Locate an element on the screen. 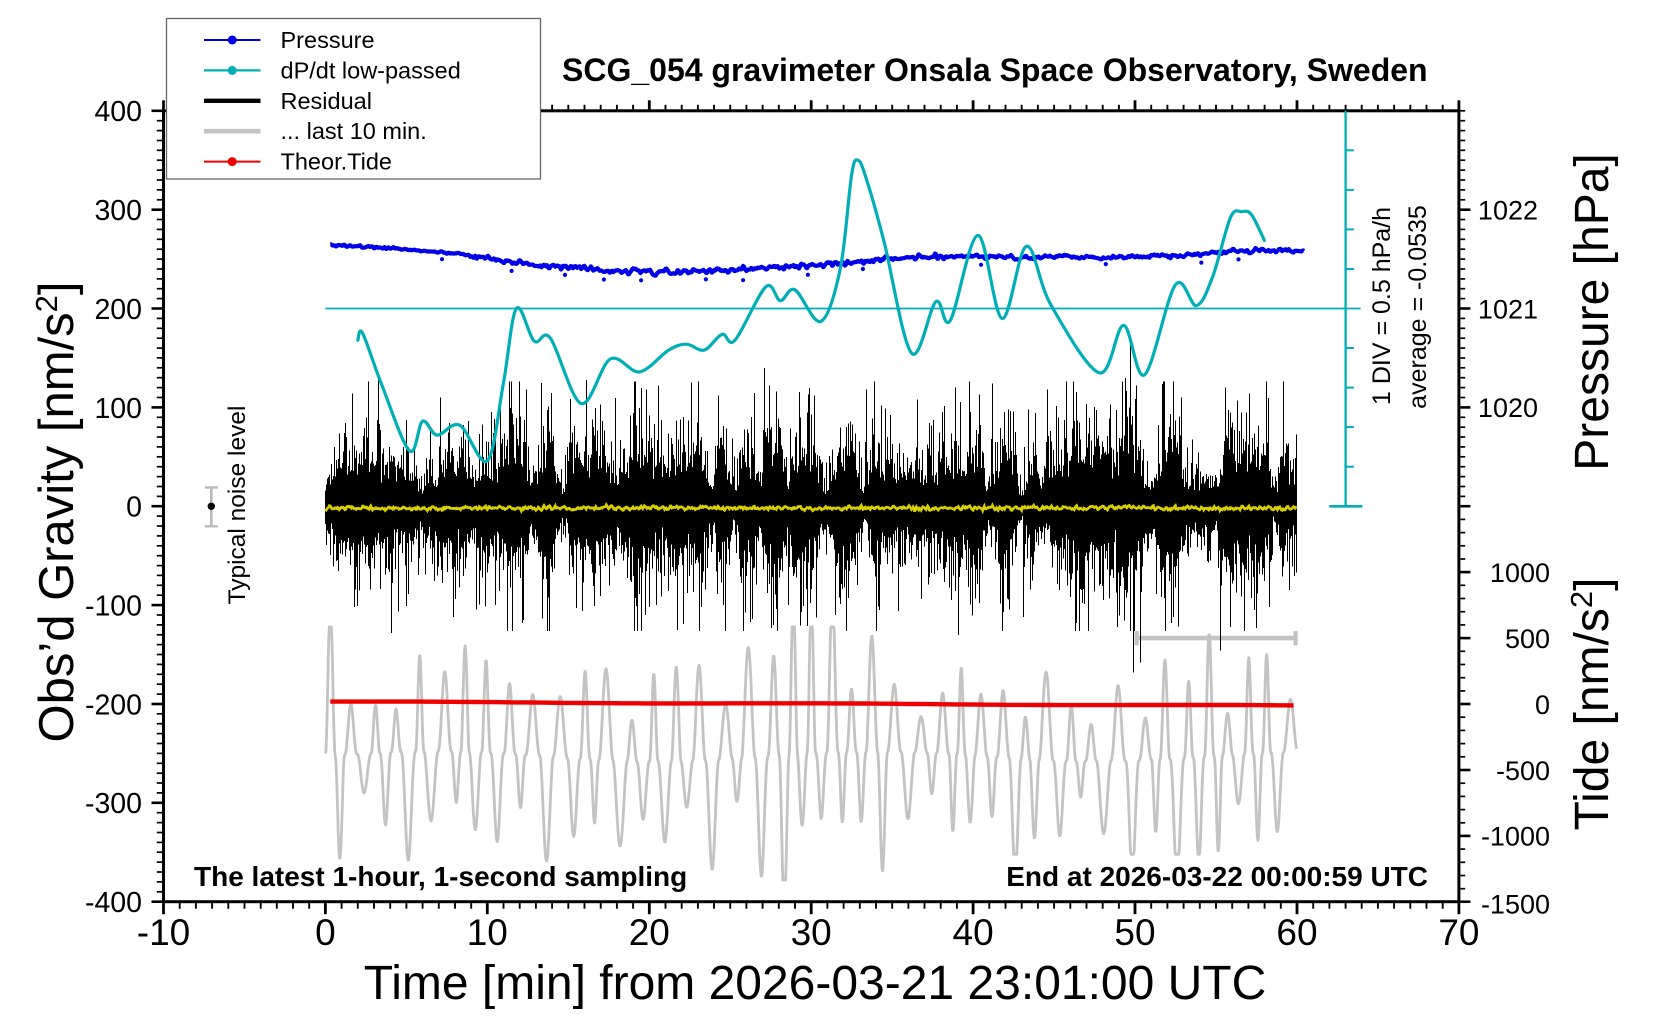 This screenshot has height=1025, width=1660. svg-text: -1500 is located at coordinates (1515, 905).